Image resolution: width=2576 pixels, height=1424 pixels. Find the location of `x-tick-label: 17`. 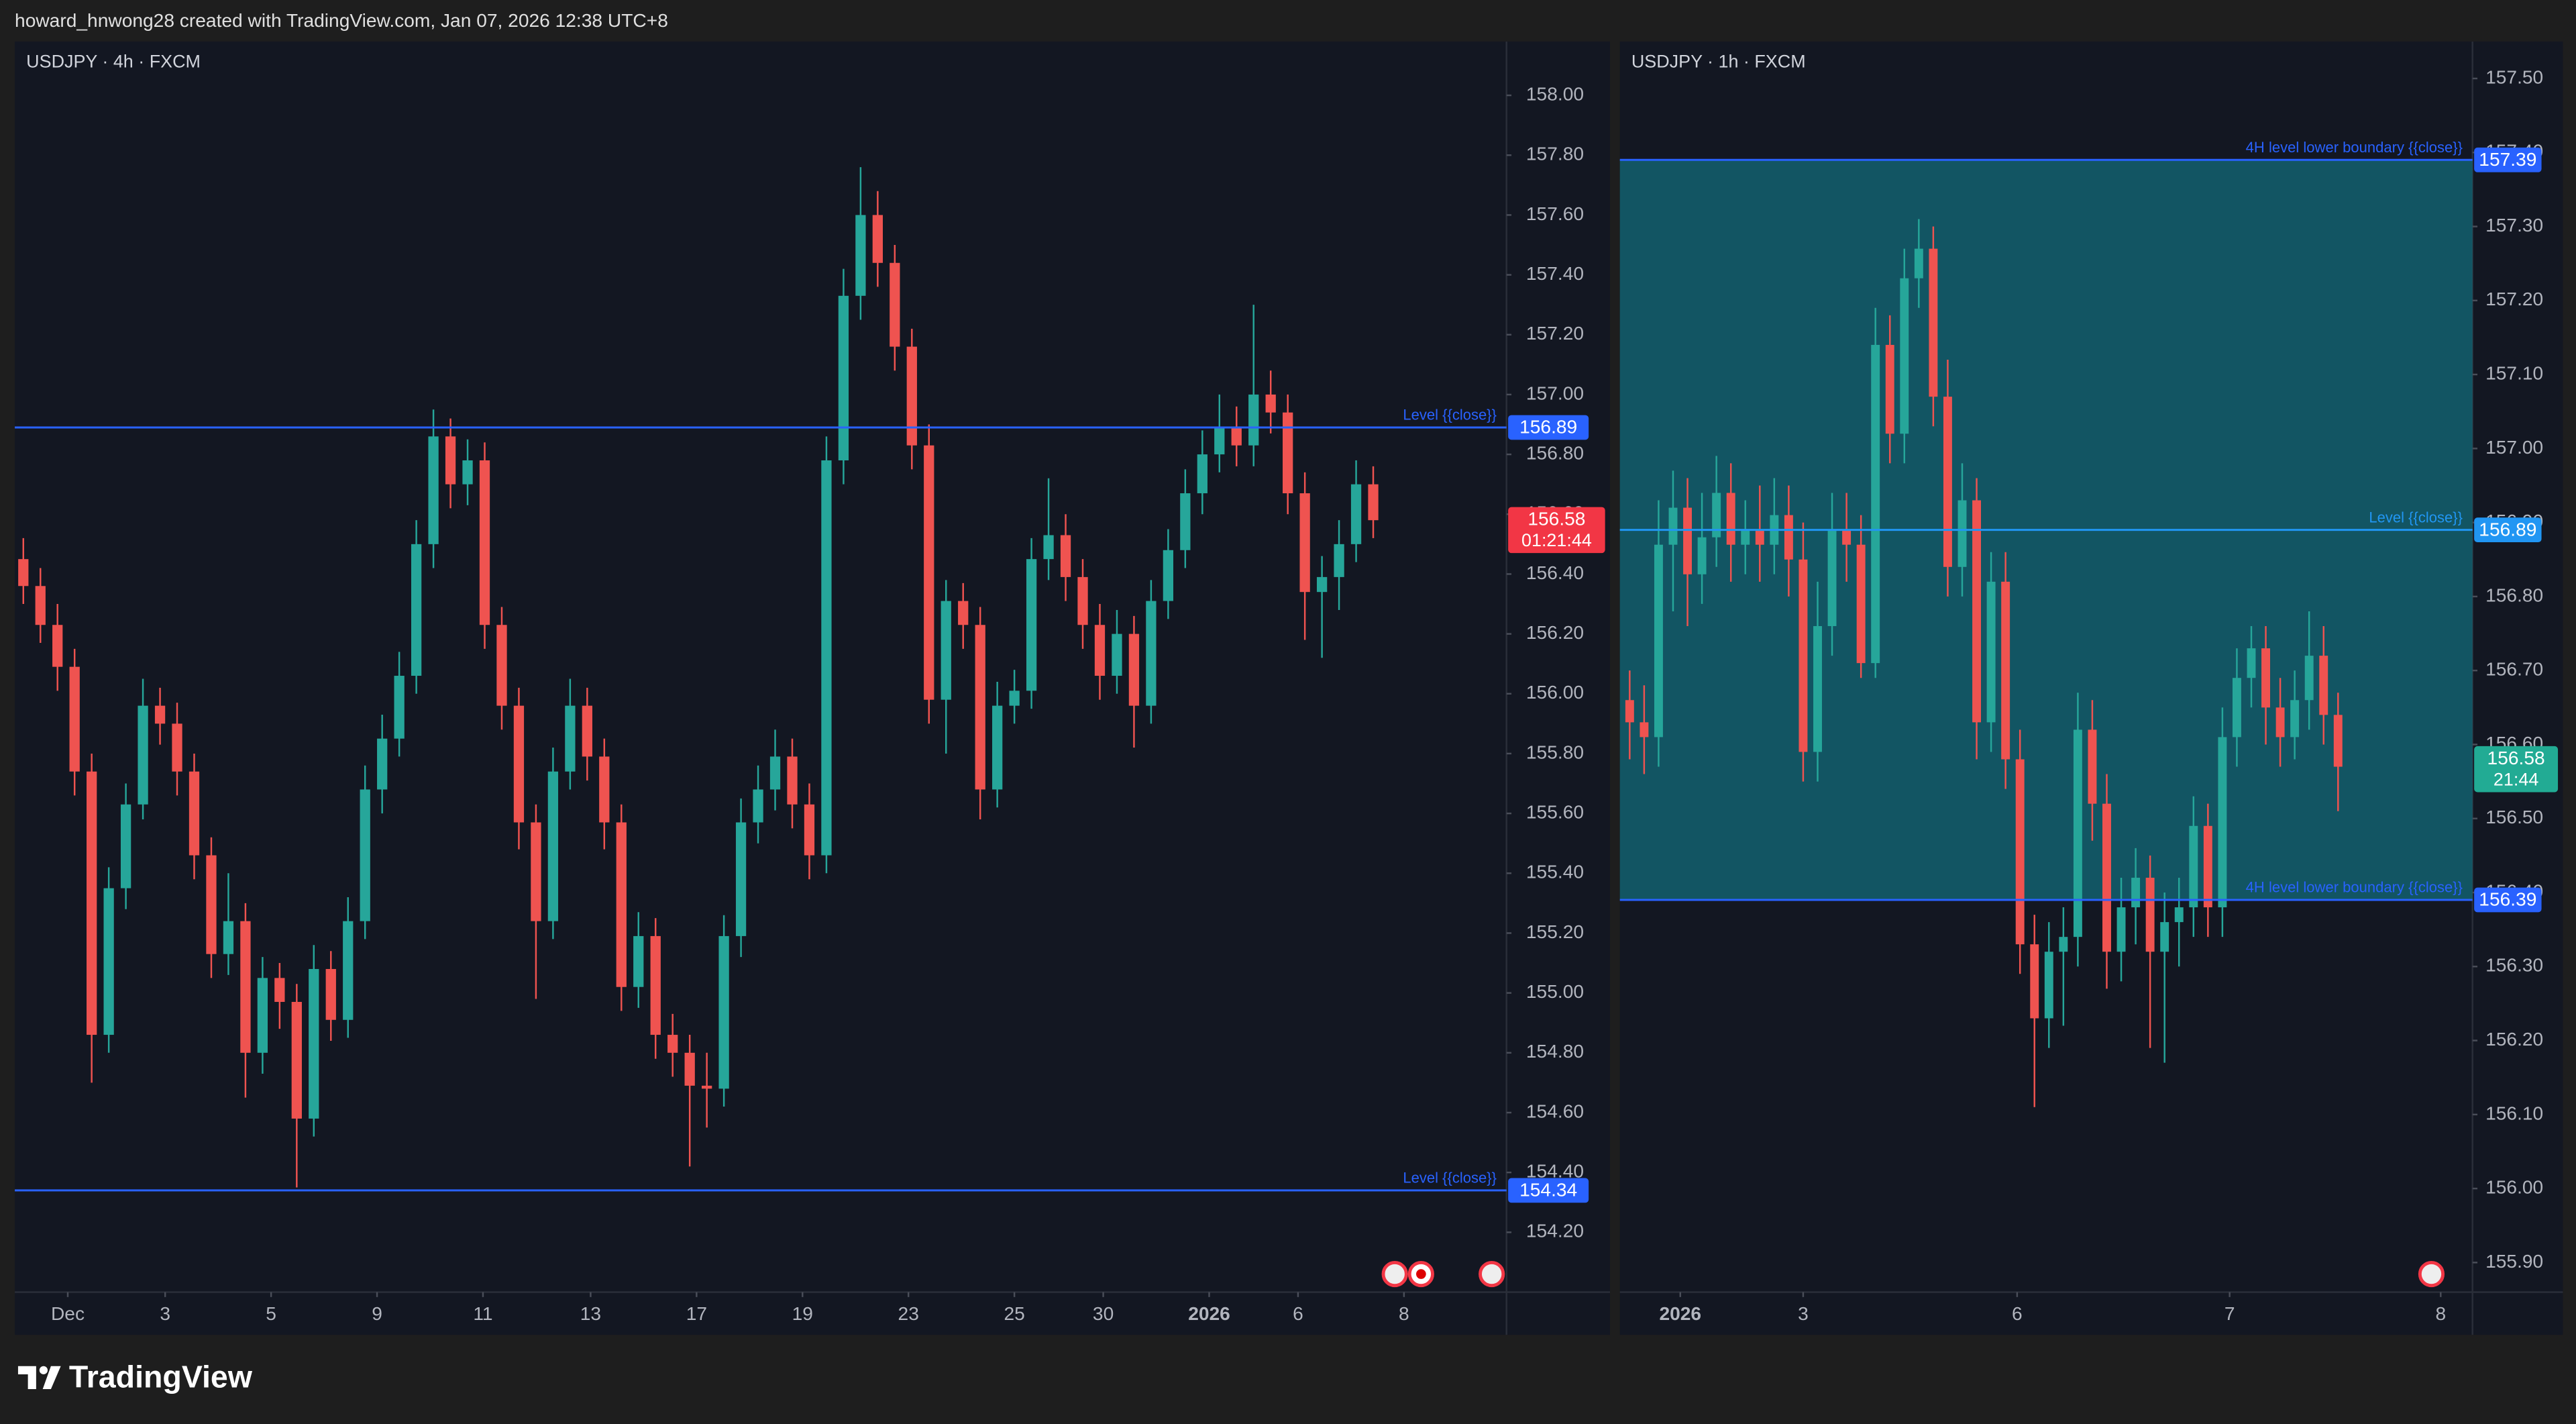

x-tick-label: 17 is located at coordinates (696, 1313).